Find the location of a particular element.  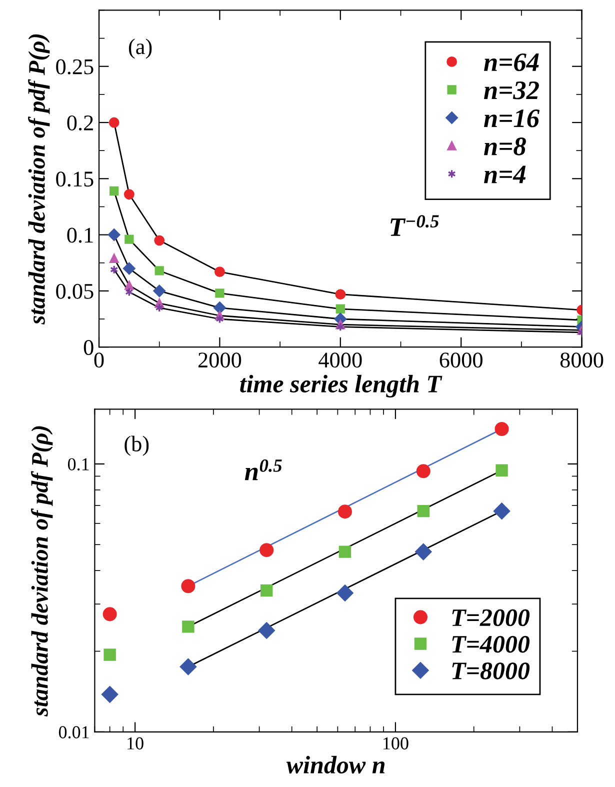

legend-label: n=16 is located at coordinates (512, 119).